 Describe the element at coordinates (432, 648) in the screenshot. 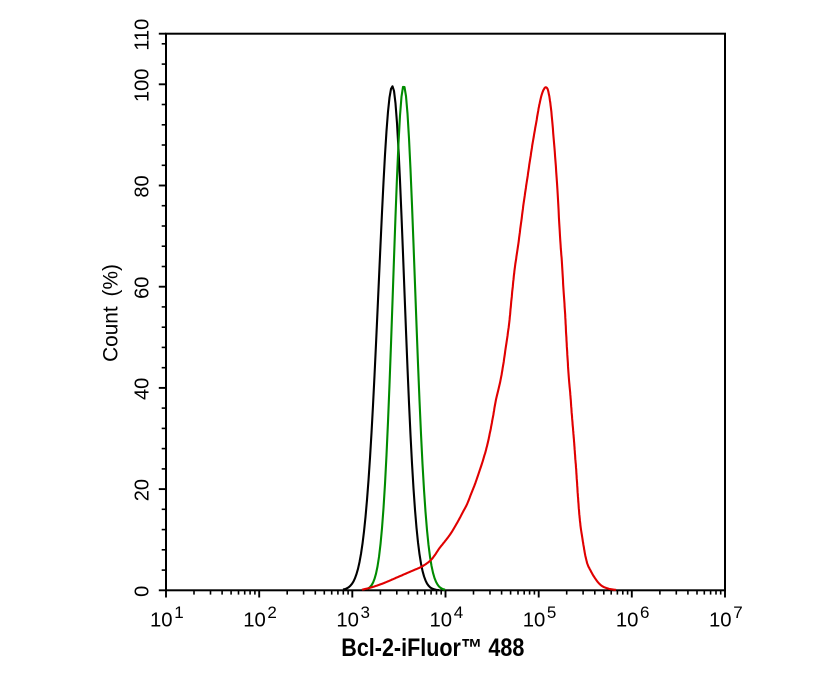

I see `svg-text: Bcl-2-iFluor™ 488` at that location.